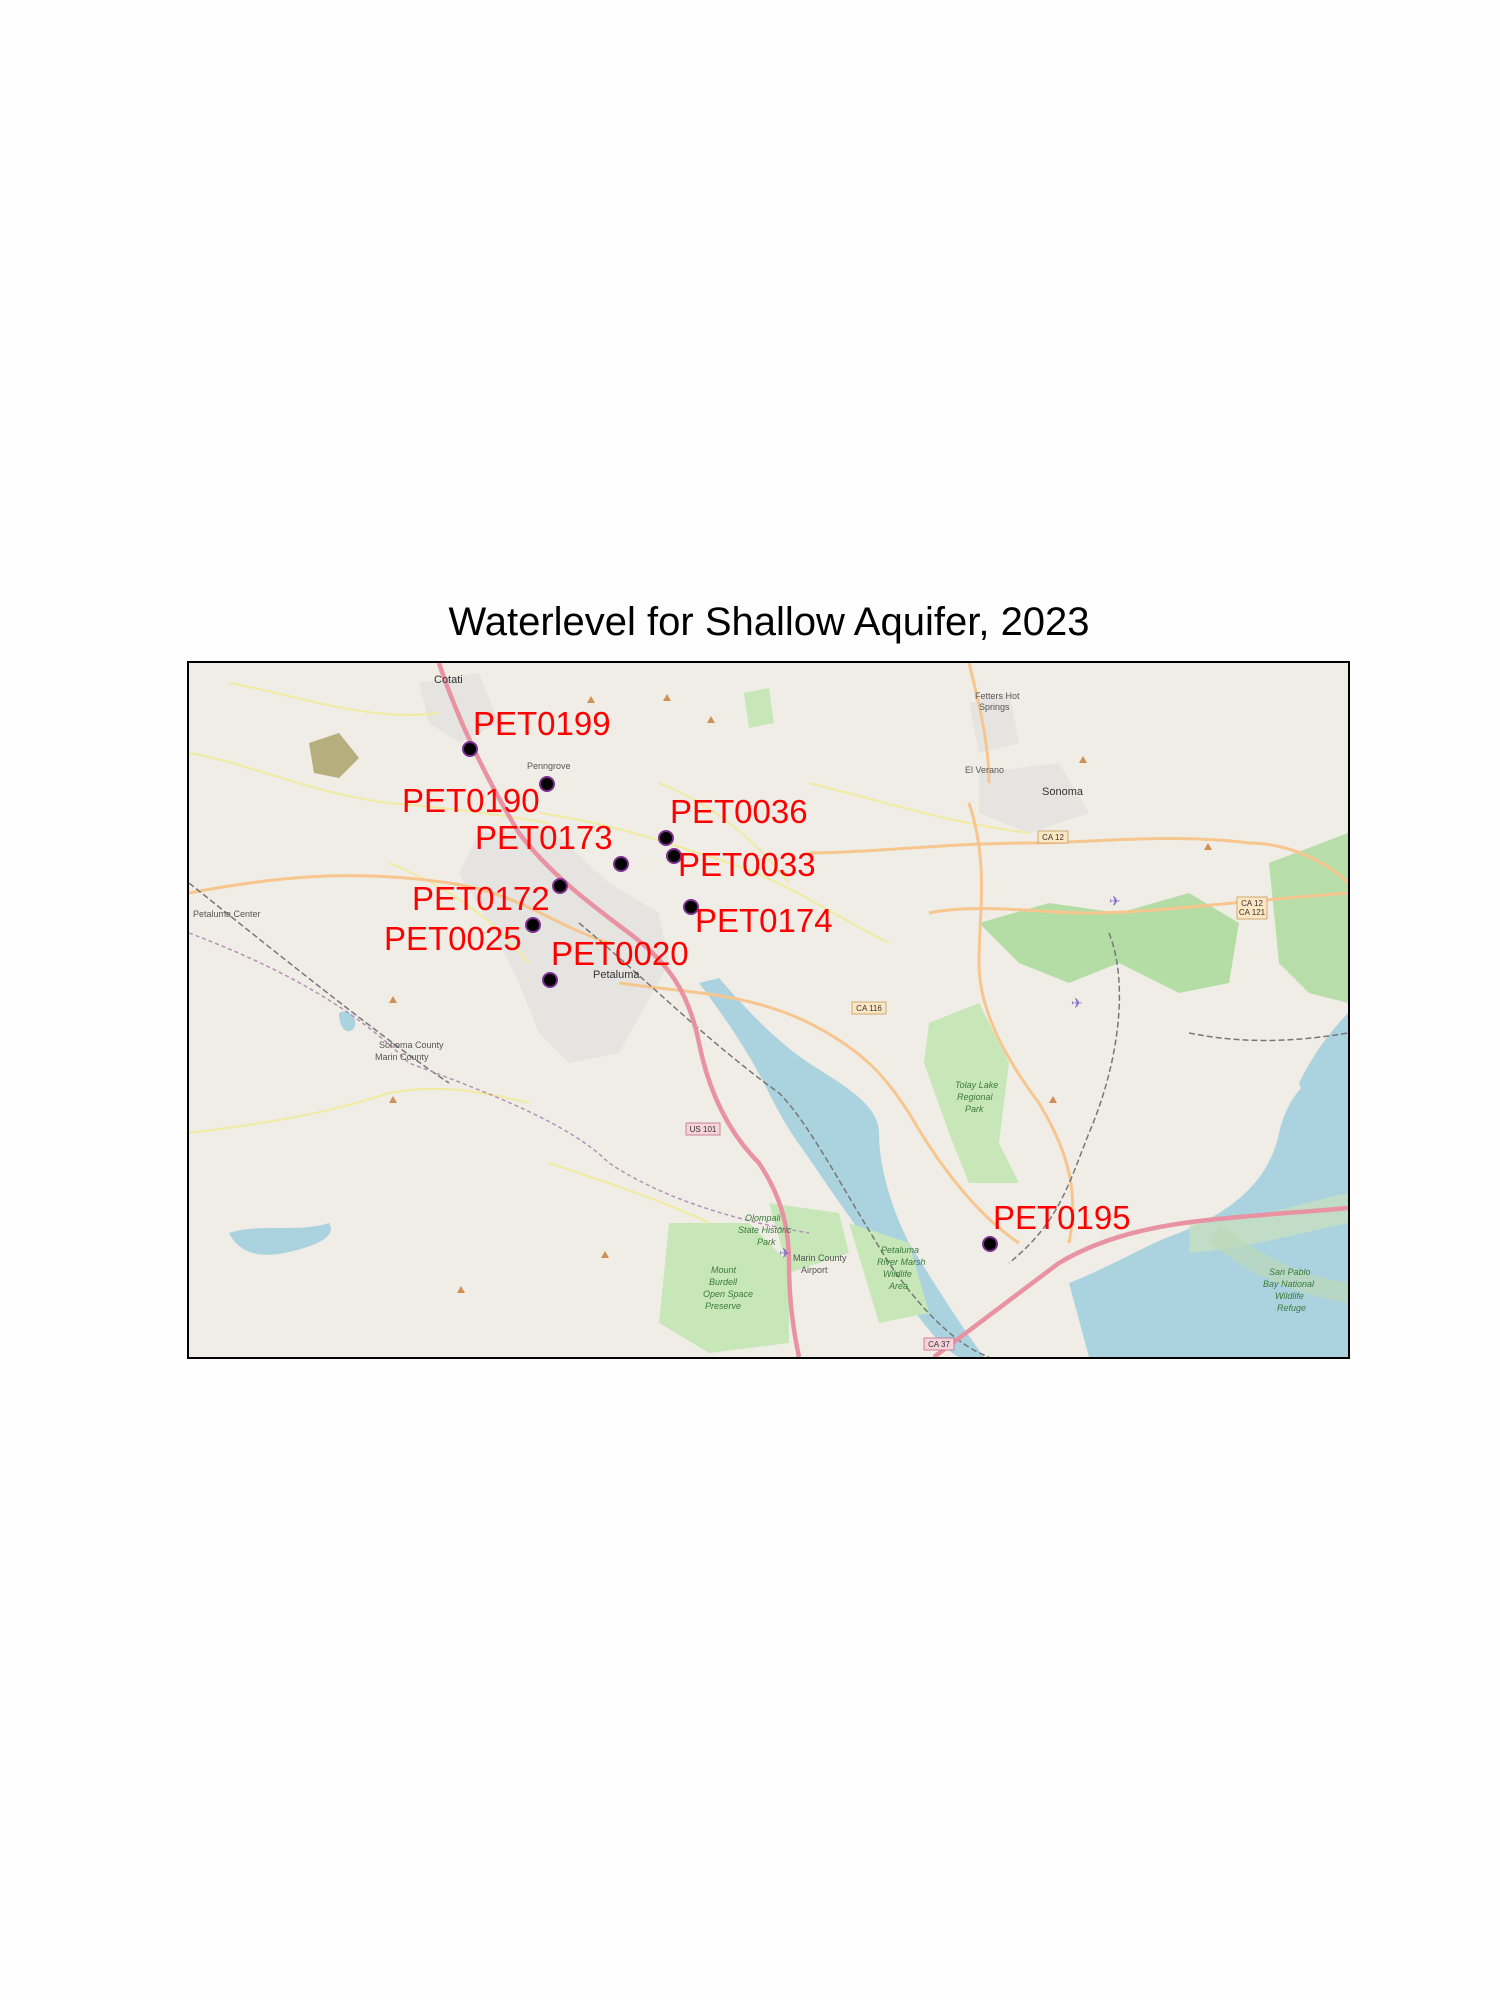 The height and width of the screenshot is (2000, 1500). I want to click on tolay-lake-park, so click(971, 1093).